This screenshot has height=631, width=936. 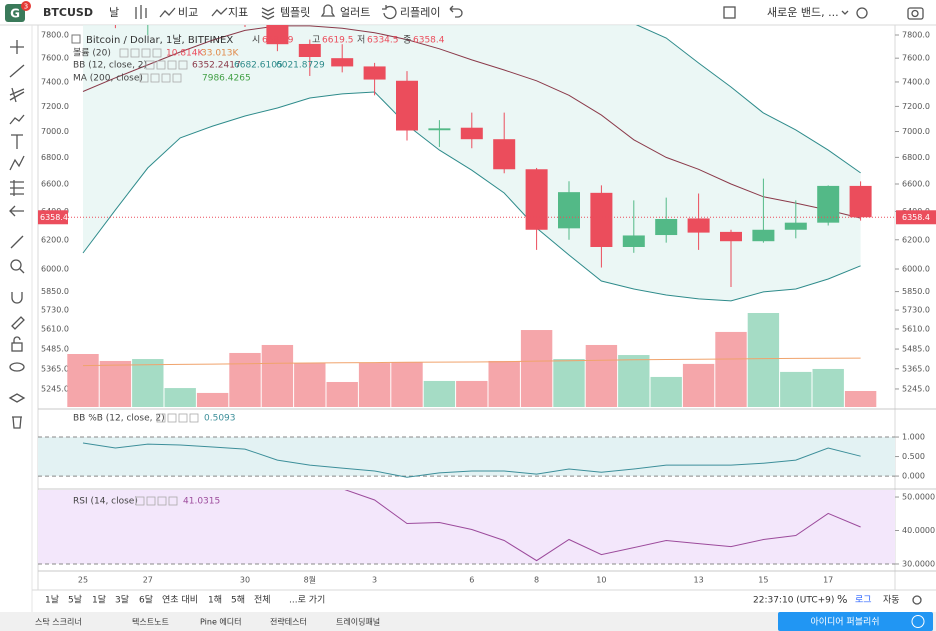 I want to click on chart-title: Bitcoin / Dollar, 1날, BITFINEX, so click(x=159, y=40).